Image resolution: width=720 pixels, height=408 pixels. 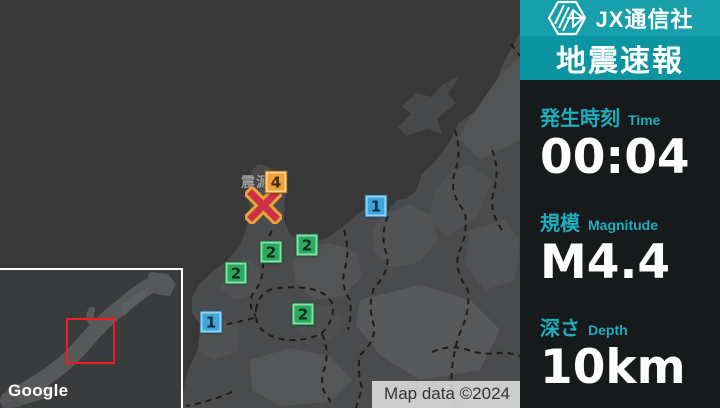 I want to click on origin-time-group: 発生時刻 Time 00:04, so click(x=630, y=143).